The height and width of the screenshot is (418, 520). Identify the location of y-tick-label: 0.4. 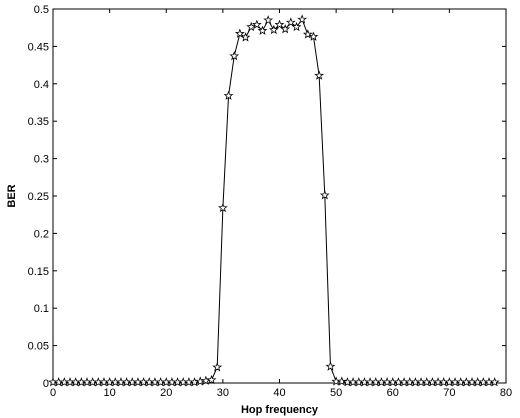
(41, 85).